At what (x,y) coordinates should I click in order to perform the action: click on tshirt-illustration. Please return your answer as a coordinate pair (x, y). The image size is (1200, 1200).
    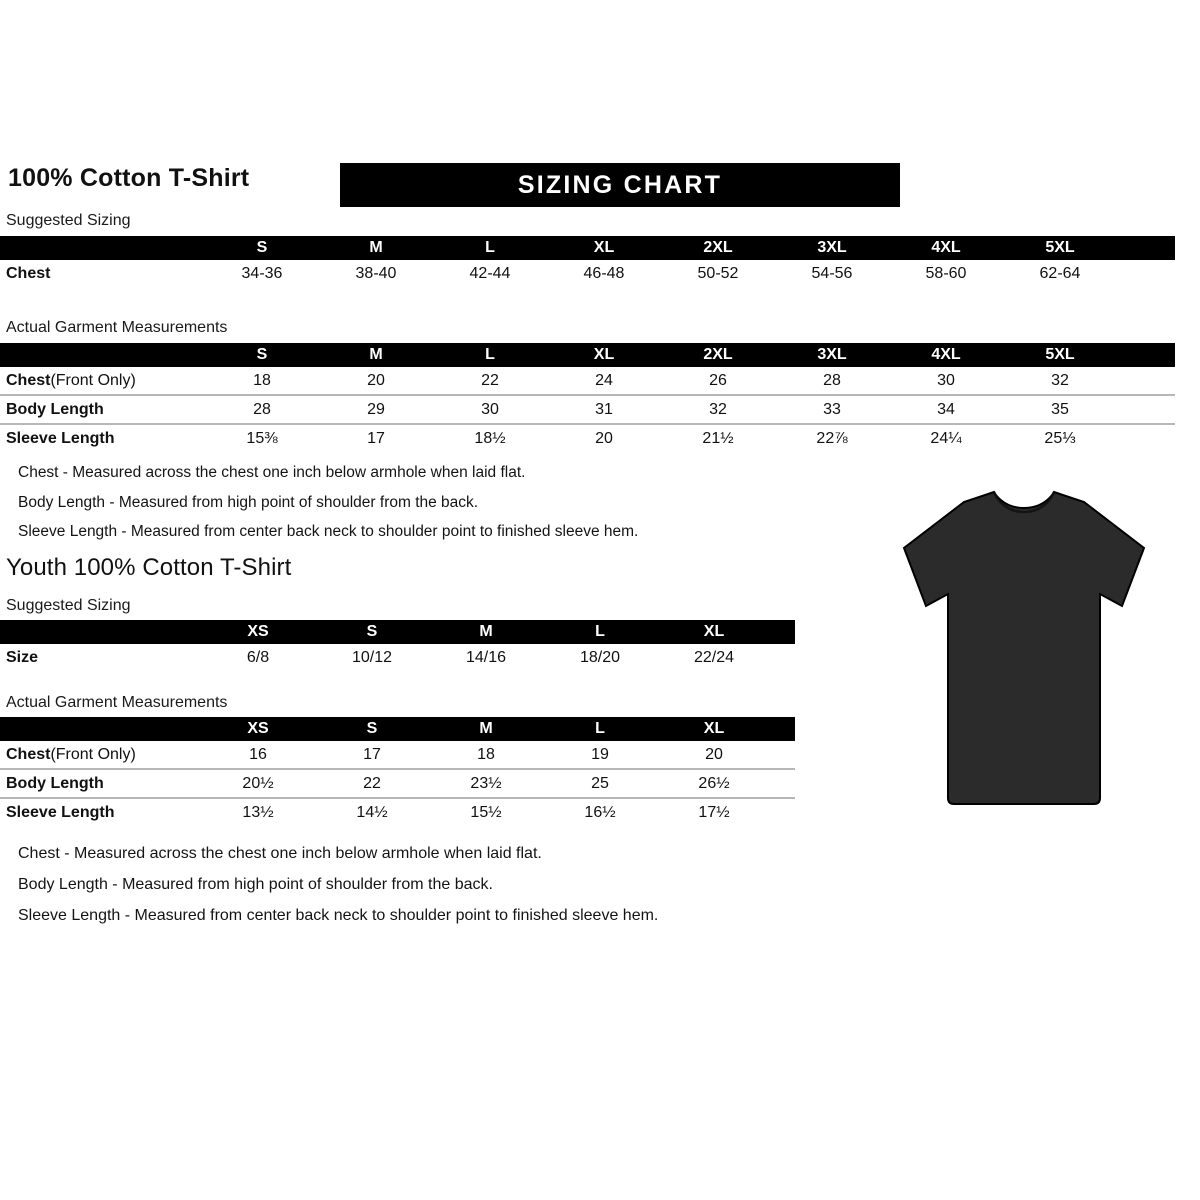
    Looking at the image, I should click on (1024, 647).